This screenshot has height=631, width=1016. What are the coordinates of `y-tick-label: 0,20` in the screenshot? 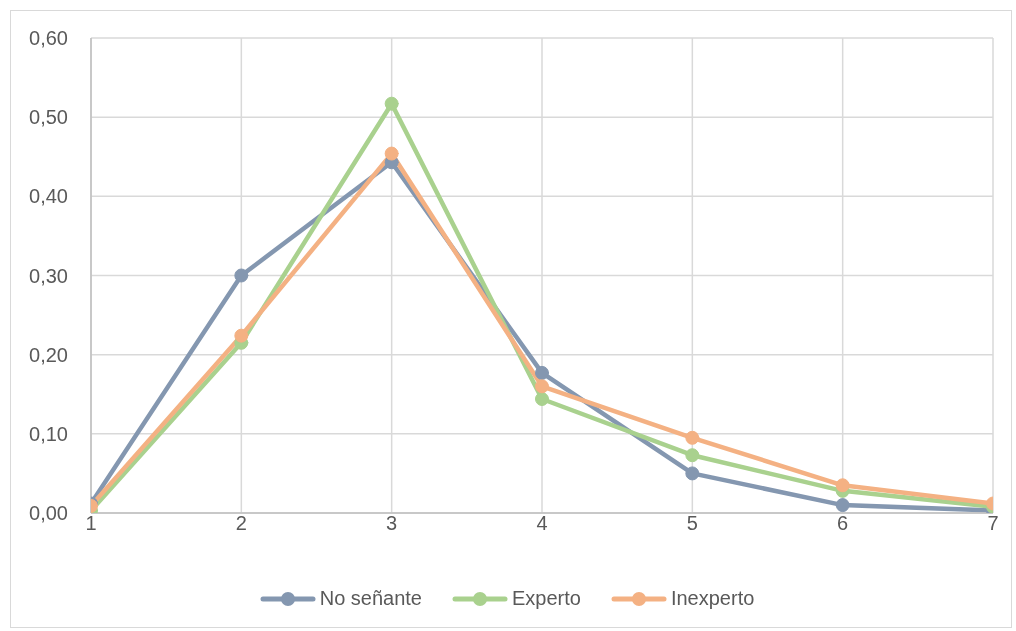 It's located at (48, 354).